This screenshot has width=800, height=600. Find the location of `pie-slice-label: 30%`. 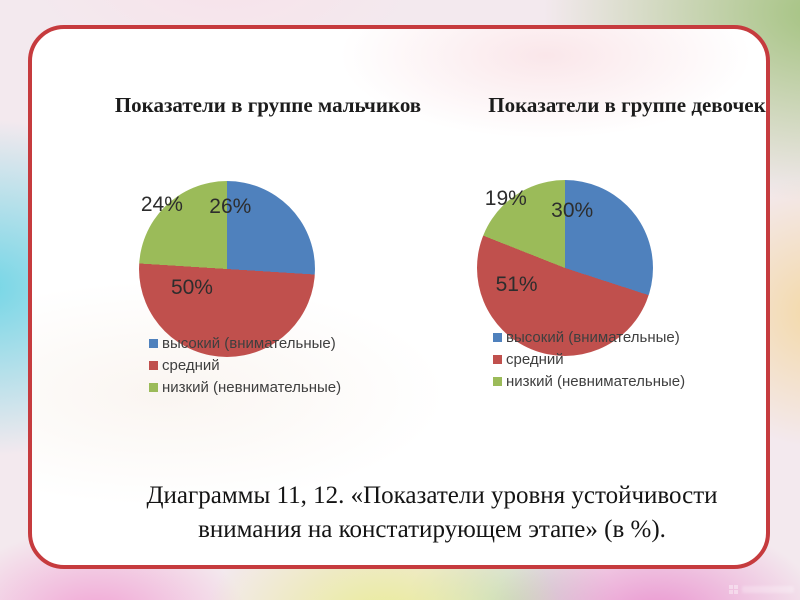

pie-slice-label: 30% is located at coordinates (572, 210).